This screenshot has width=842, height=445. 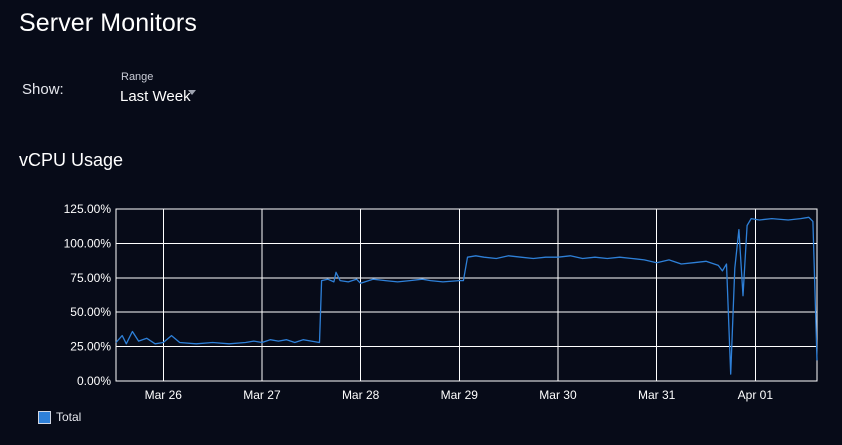 I want to click on y-tick-label: 75.00%, so click(x=90, y=278).